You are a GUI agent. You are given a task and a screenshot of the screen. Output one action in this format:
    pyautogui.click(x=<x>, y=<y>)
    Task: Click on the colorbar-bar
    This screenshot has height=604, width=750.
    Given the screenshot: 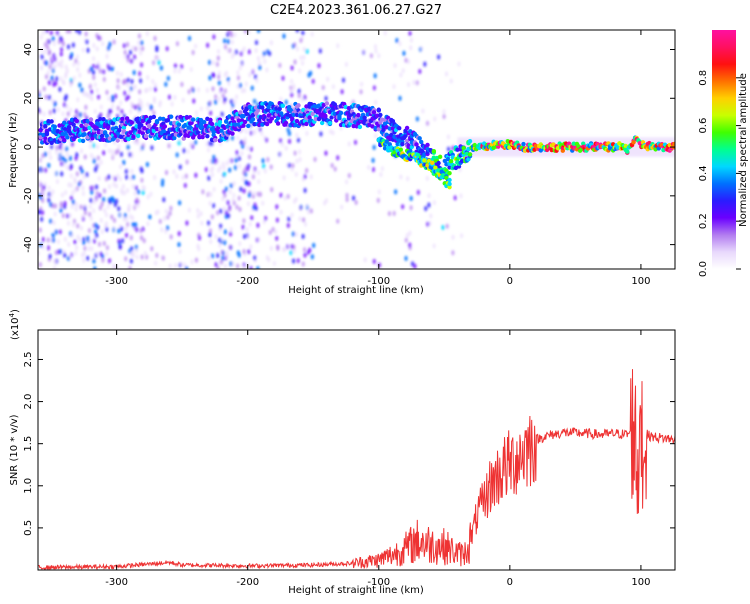 What is the action you would take?
    pyautogui.click(x=724, y=149)
    